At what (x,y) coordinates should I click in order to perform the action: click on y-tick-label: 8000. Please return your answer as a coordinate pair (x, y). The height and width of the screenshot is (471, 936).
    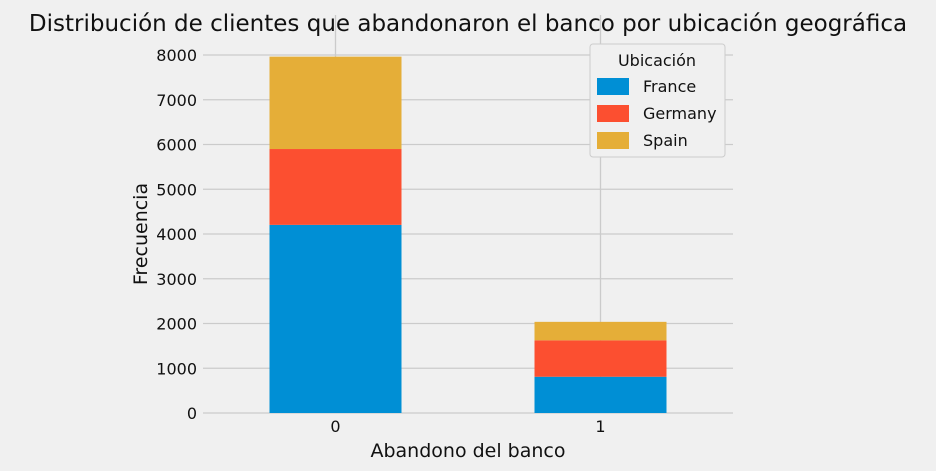
    Looking at the image, I should click on (176, 55).